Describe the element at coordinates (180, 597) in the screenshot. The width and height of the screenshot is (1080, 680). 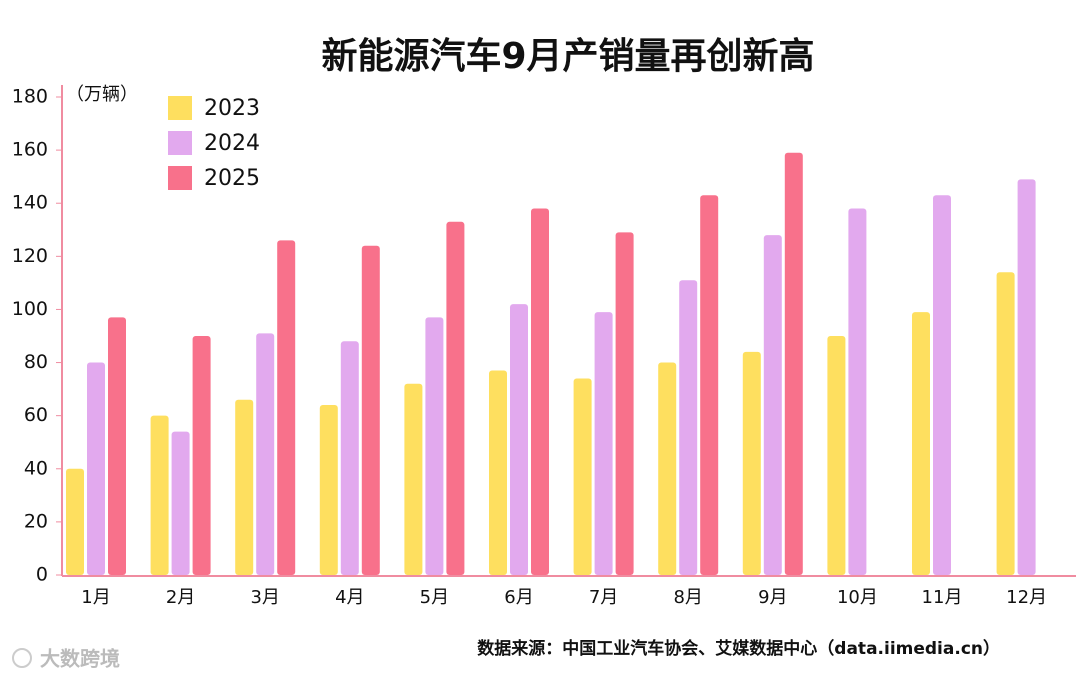
I see `x-tick-label: 2月` at that location.